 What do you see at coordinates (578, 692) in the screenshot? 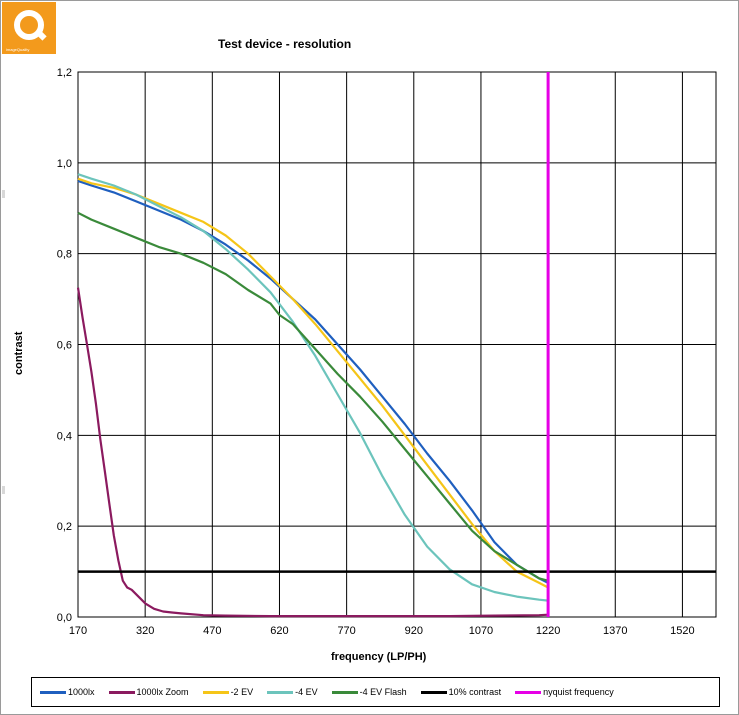
I see `legend-label: nyquist frequency` at bounding box center [578, 692].